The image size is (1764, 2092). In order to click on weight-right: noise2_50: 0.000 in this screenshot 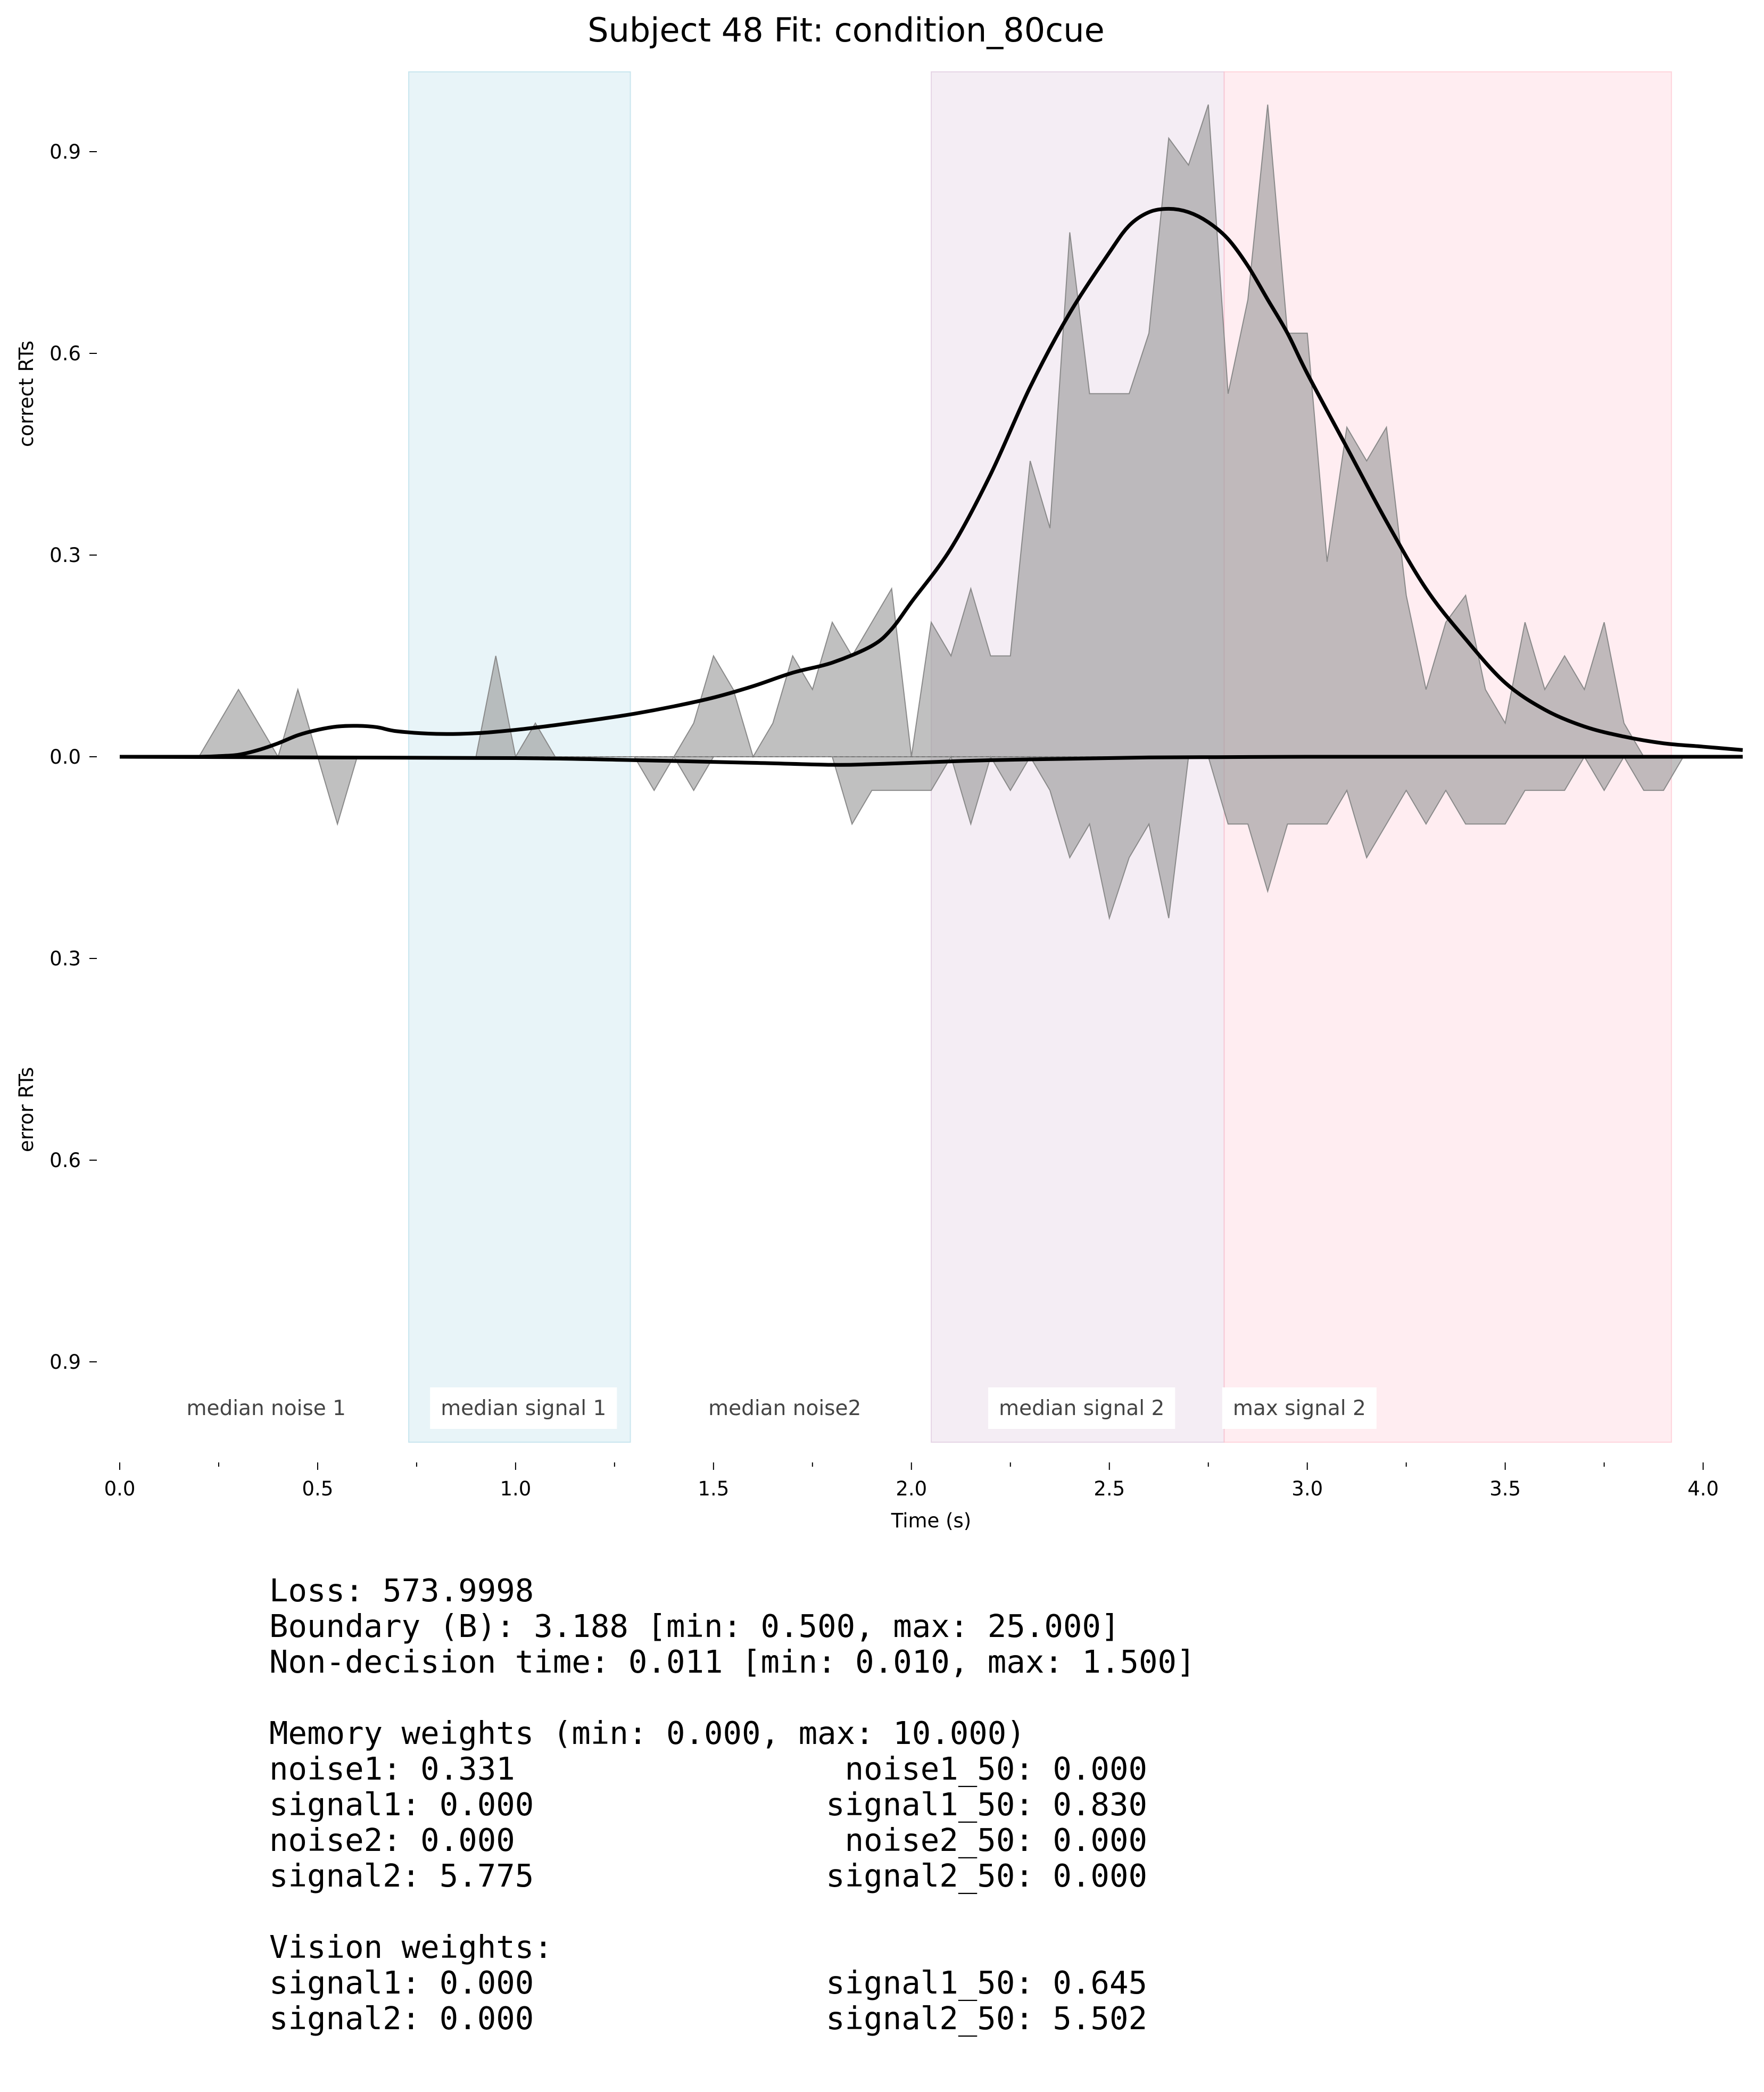, I will do `click(995, 1840)`.